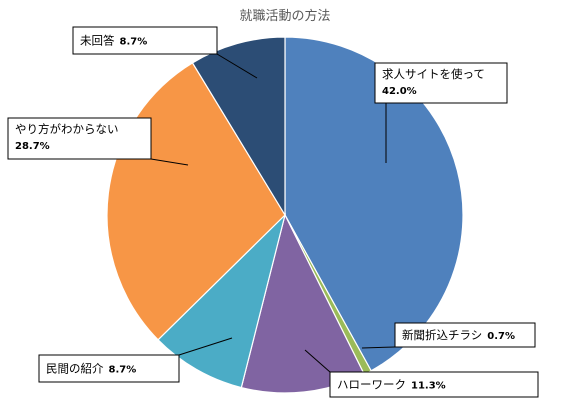 The width and height of the screenshot is (570, 400). What do you see at coordinates (67, 129) in the screenshot?
I see `data-label-name: やり方がわからない` at bounding box center [67, 129].